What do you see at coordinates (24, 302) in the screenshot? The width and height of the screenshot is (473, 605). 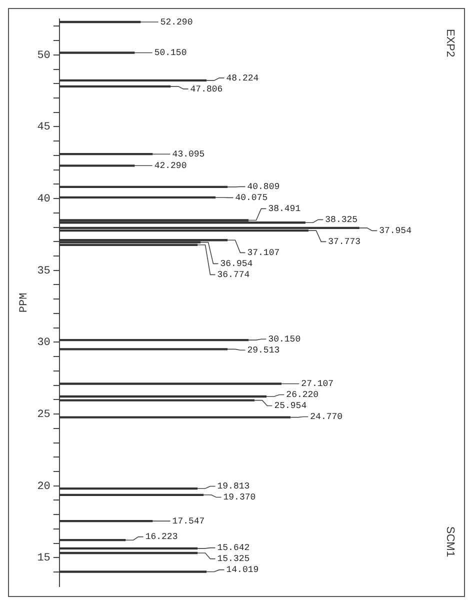 I see `y-axis-title: PPM` at bounding box center [24, 302].